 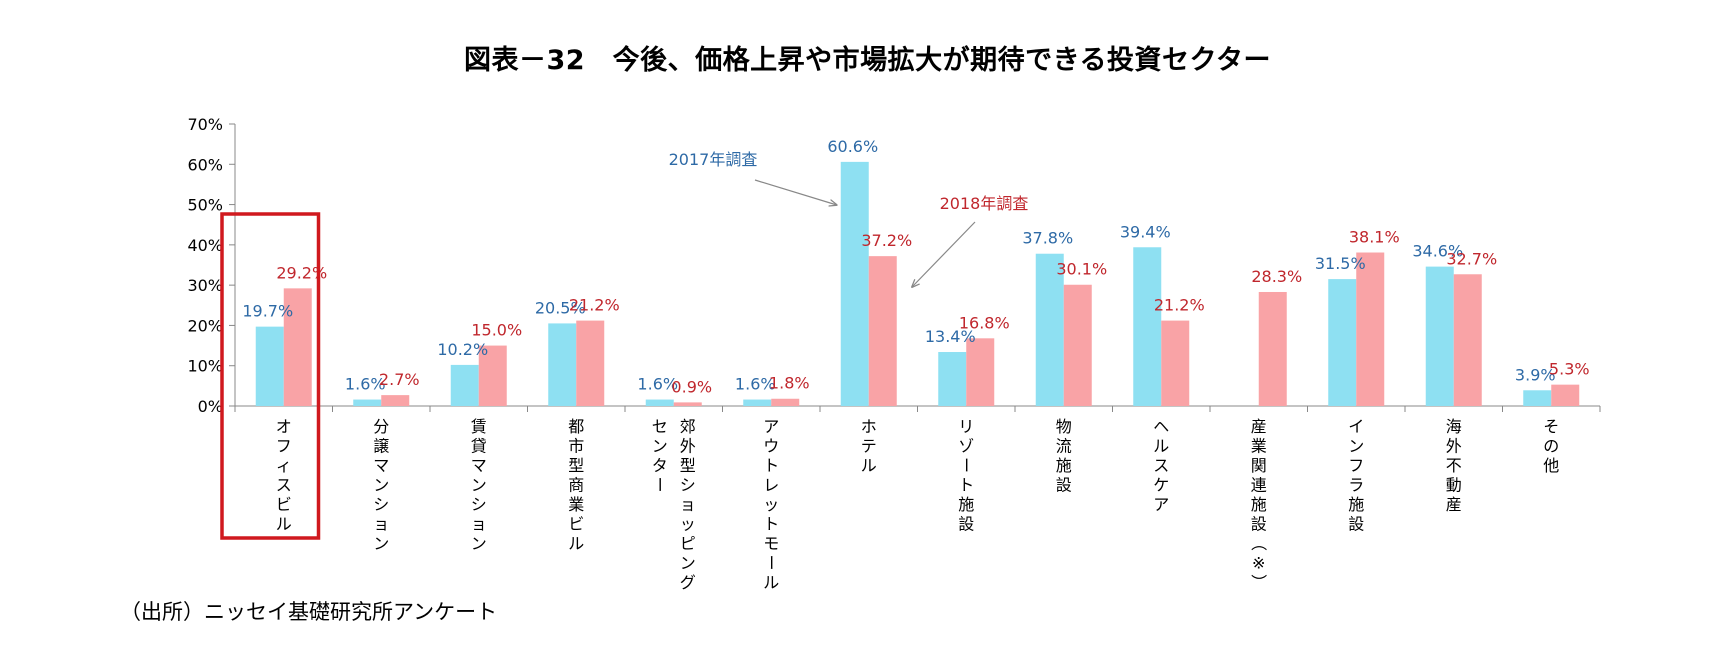 I want to click on value-label: 0.9%, so click(x=691, y=386).